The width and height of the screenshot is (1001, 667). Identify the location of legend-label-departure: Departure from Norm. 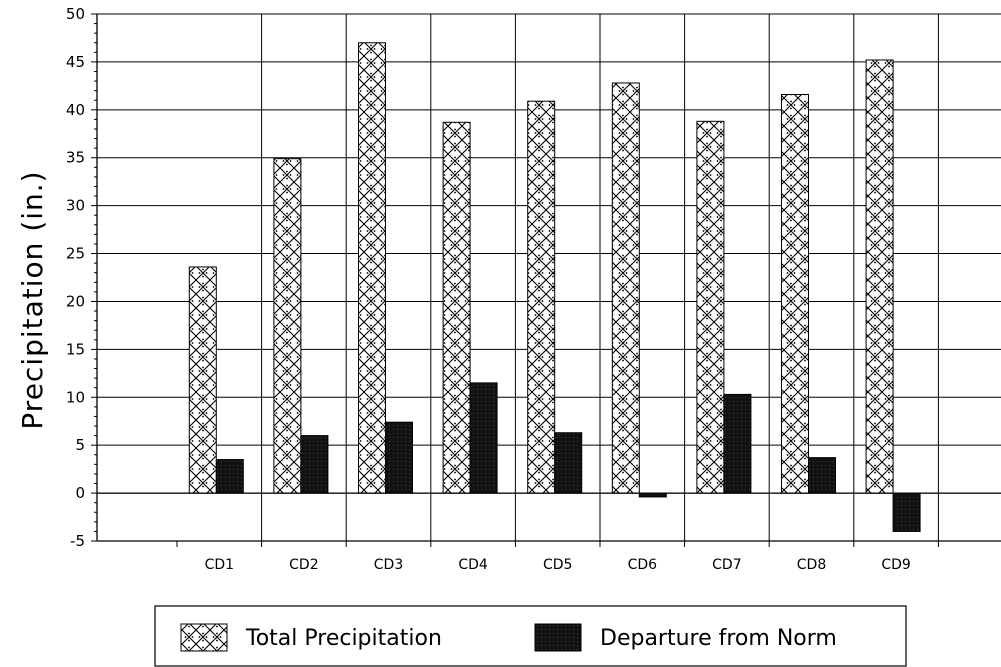
(718, 638).